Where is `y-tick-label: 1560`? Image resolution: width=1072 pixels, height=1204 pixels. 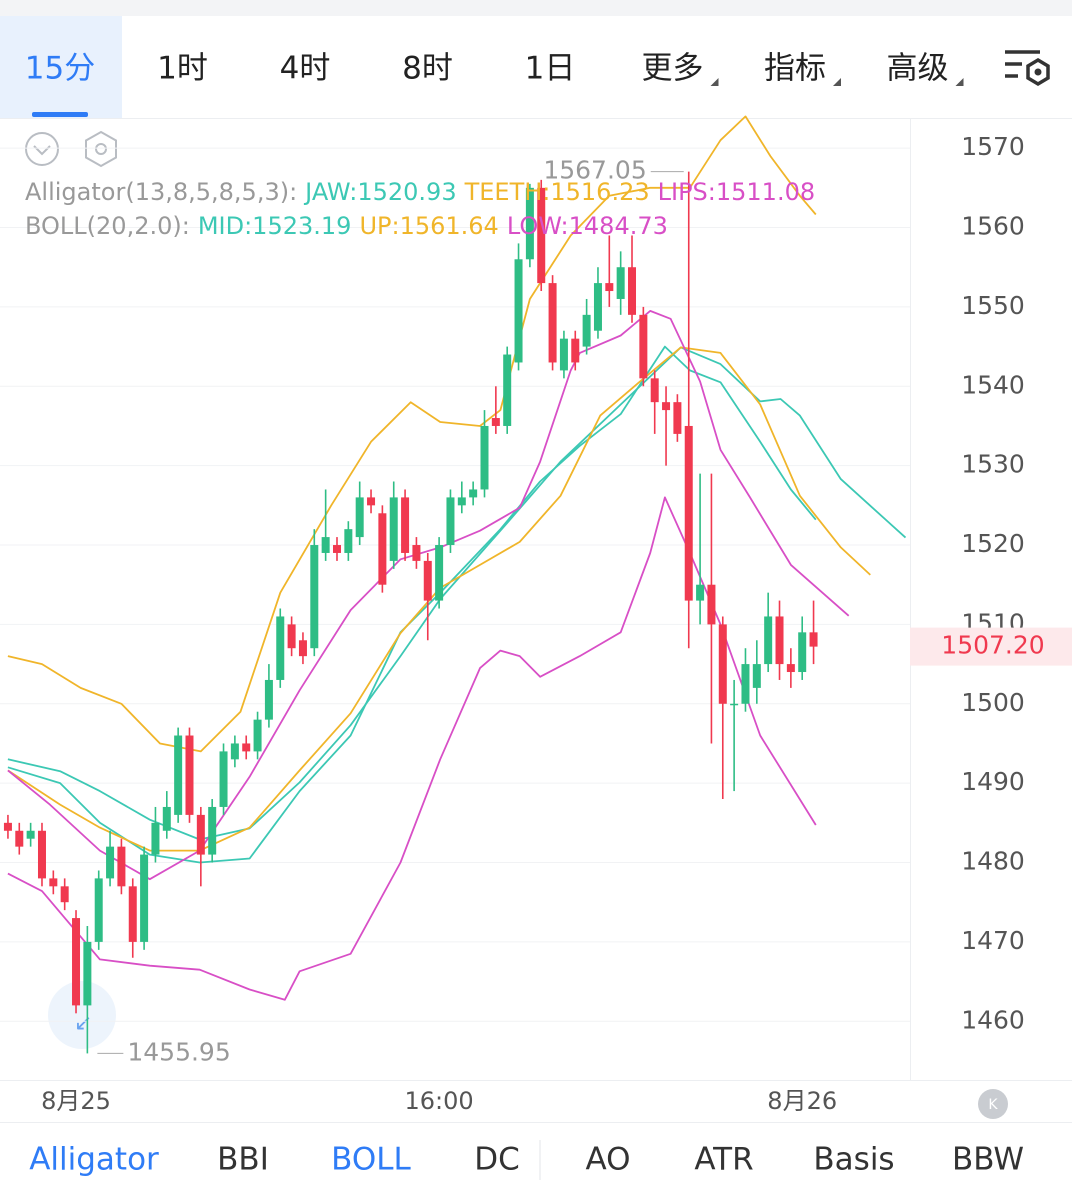
y-tick-label: 1560 is located at coordinates (993, 226).